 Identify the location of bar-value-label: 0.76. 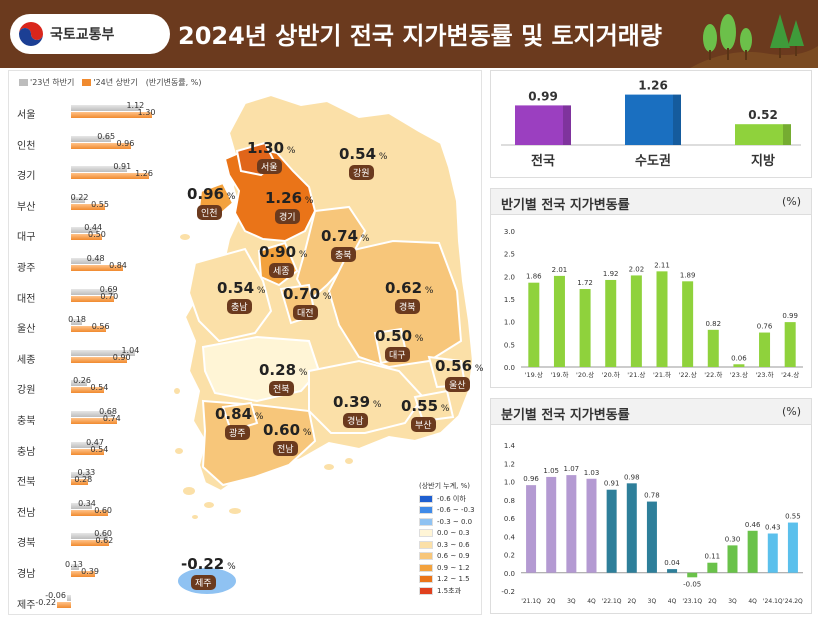
(765, 327).